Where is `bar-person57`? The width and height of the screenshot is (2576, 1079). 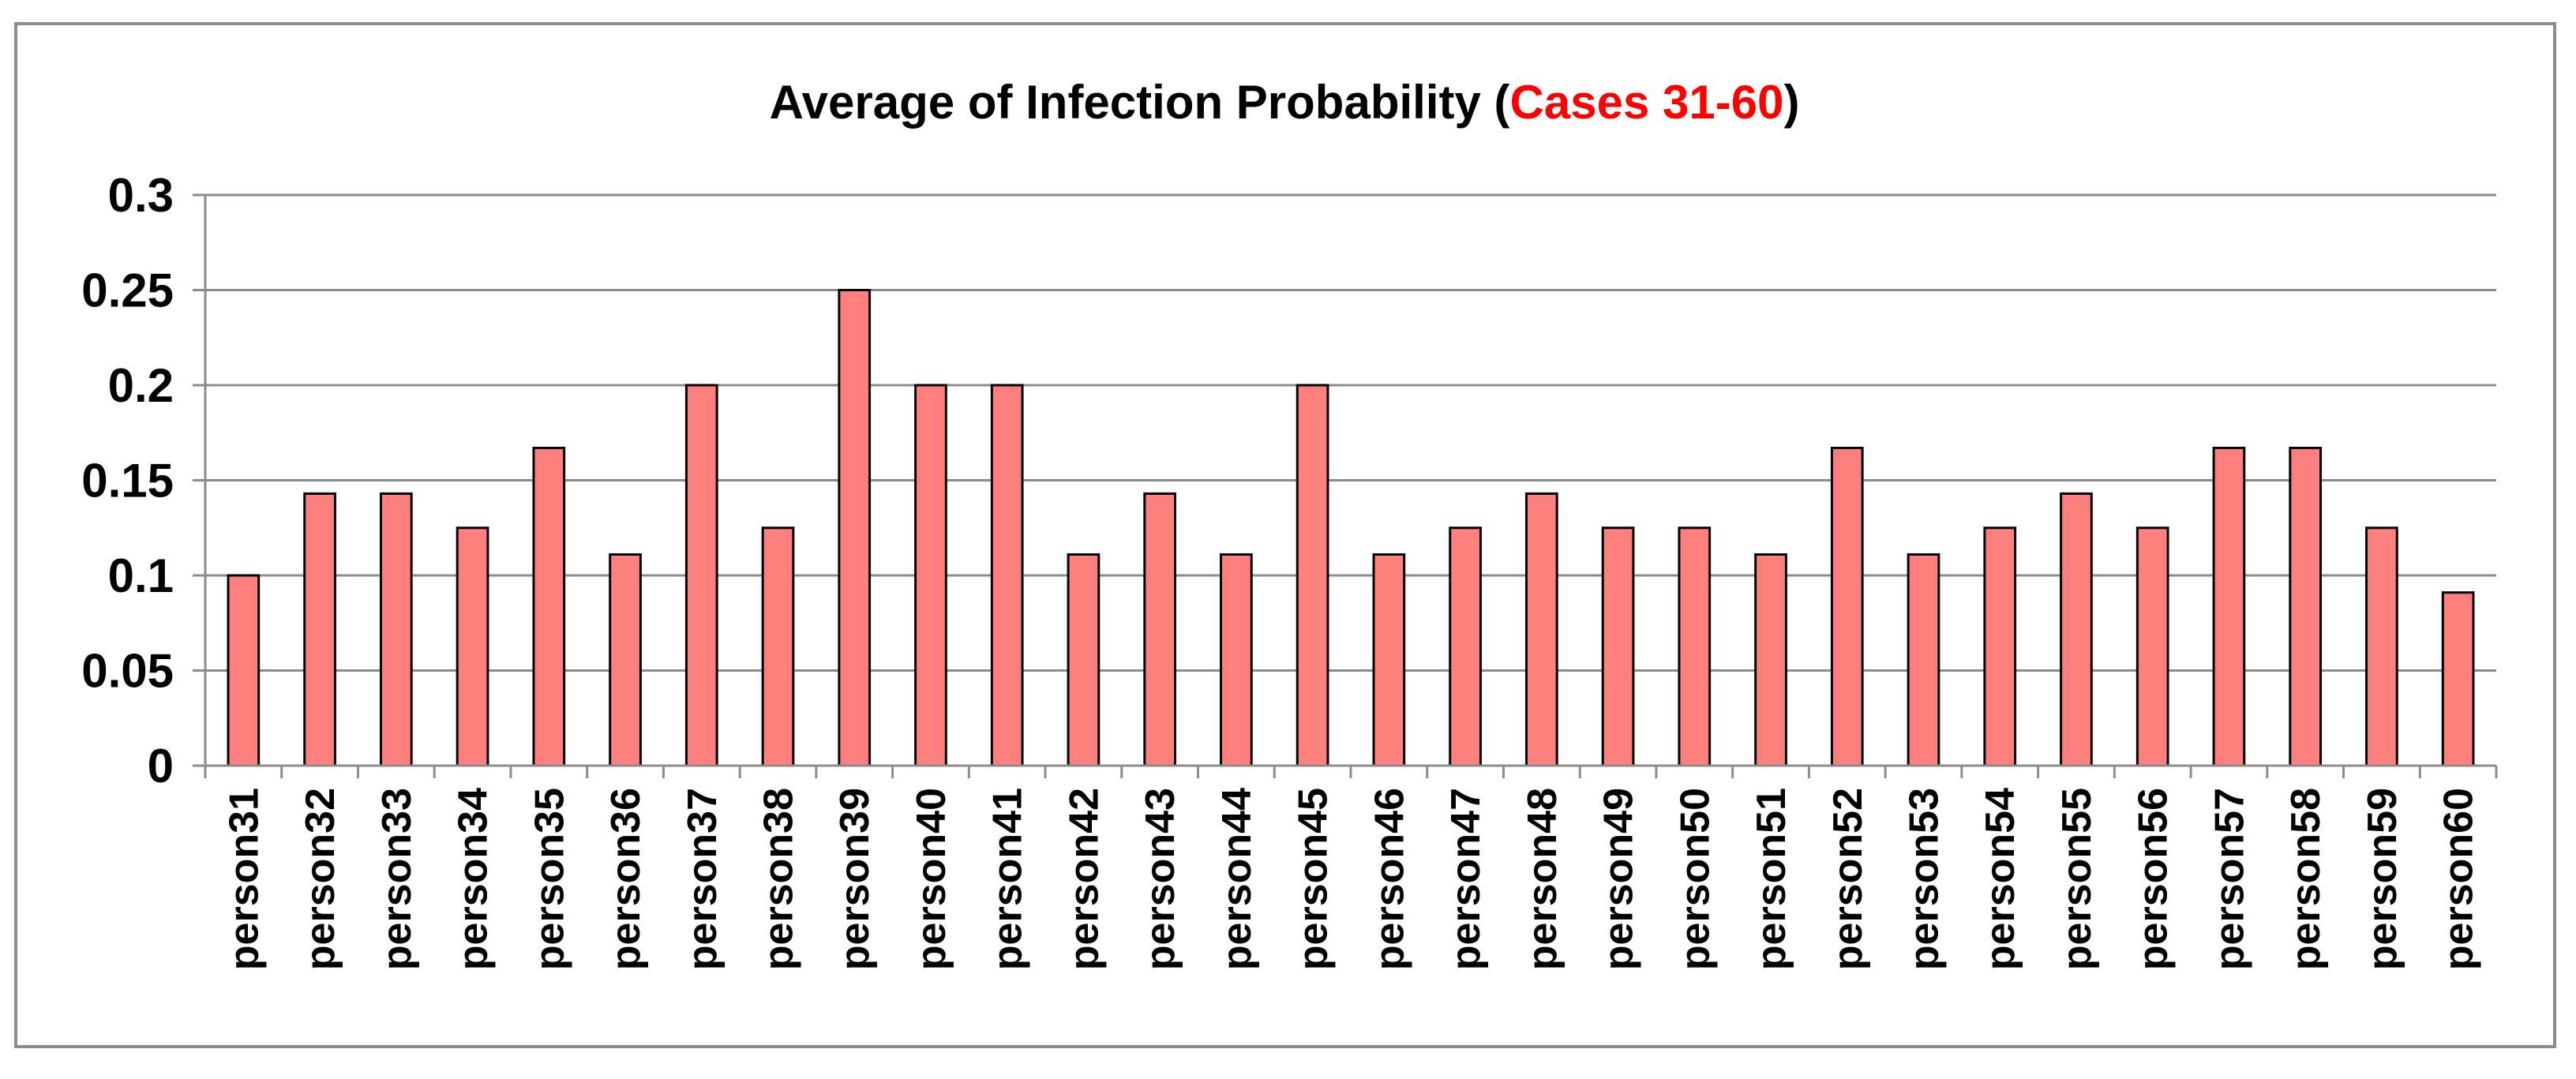
bar-person57 is located at coordinates (2229, 607).